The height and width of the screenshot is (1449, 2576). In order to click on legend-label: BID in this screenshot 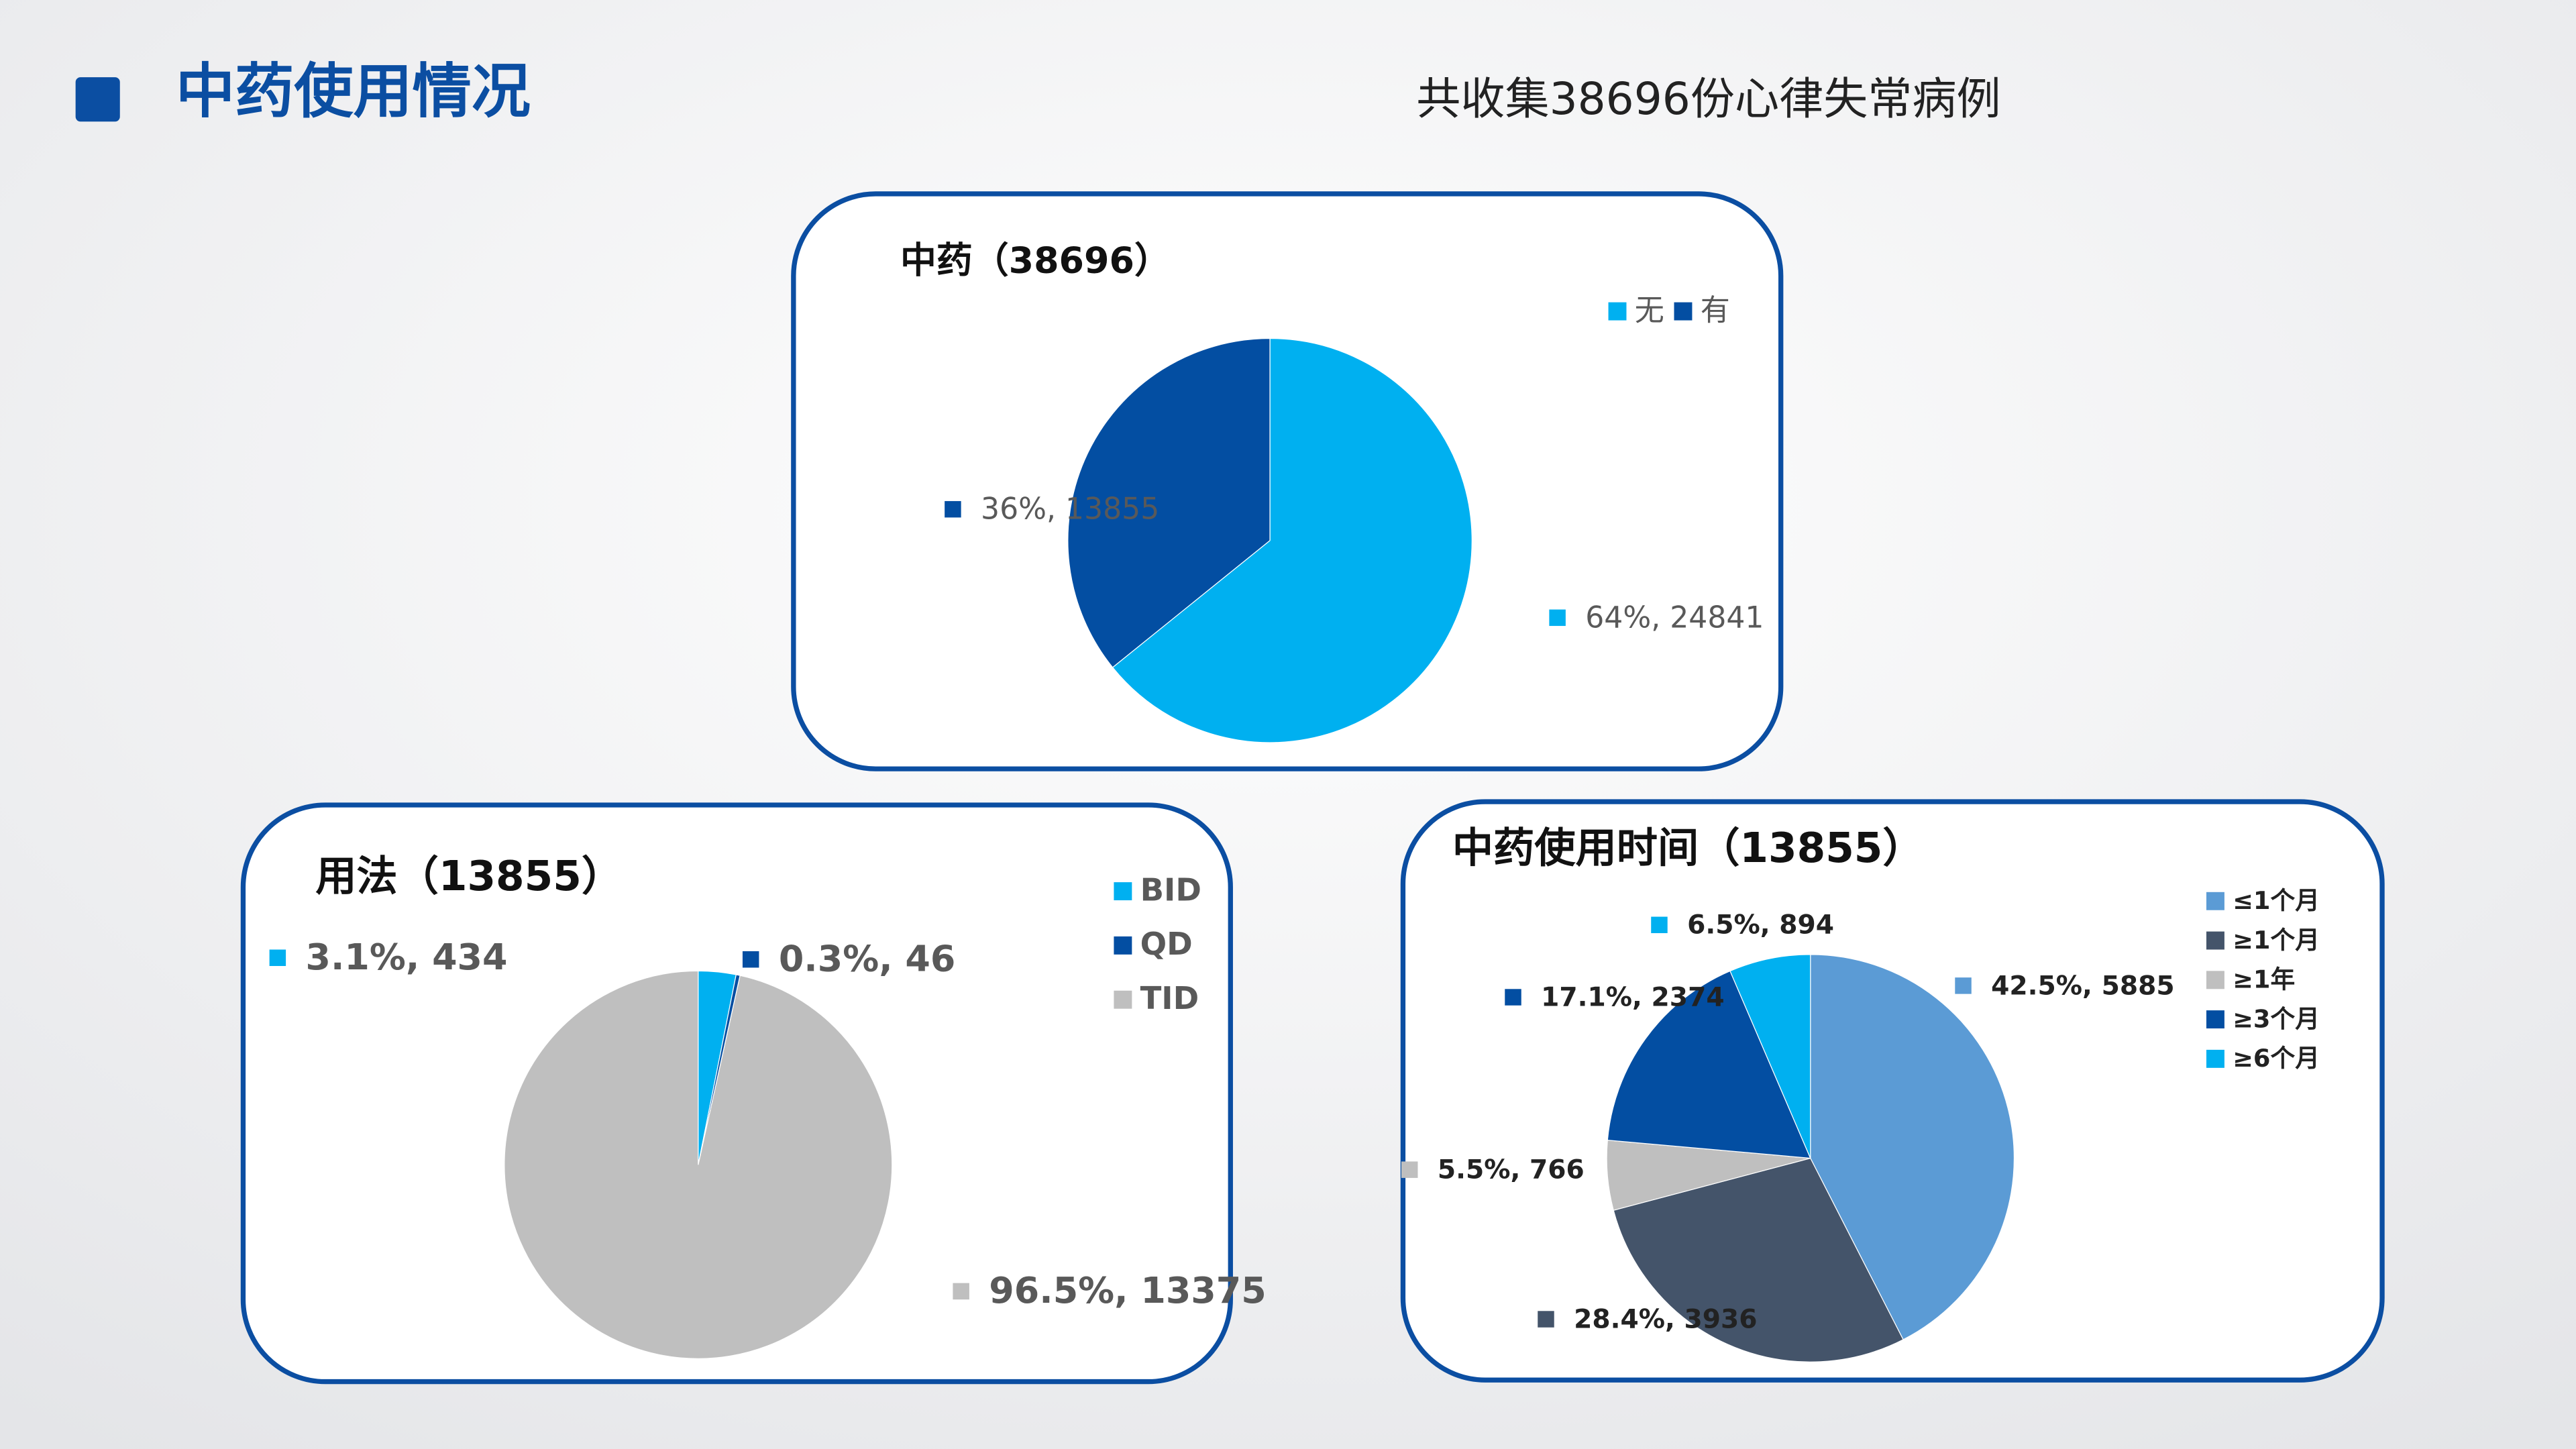, I will do `click(1170, 889)`.